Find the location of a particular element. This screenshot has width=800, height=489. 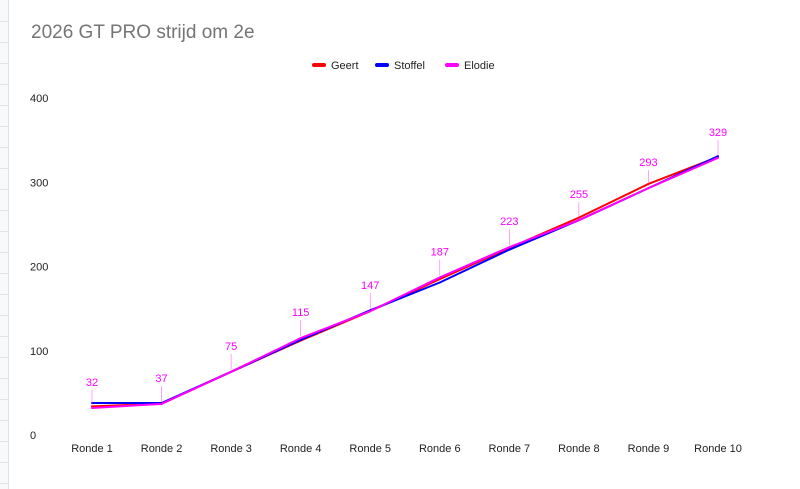

data-label: 32 is located at coordinates (92, 383).